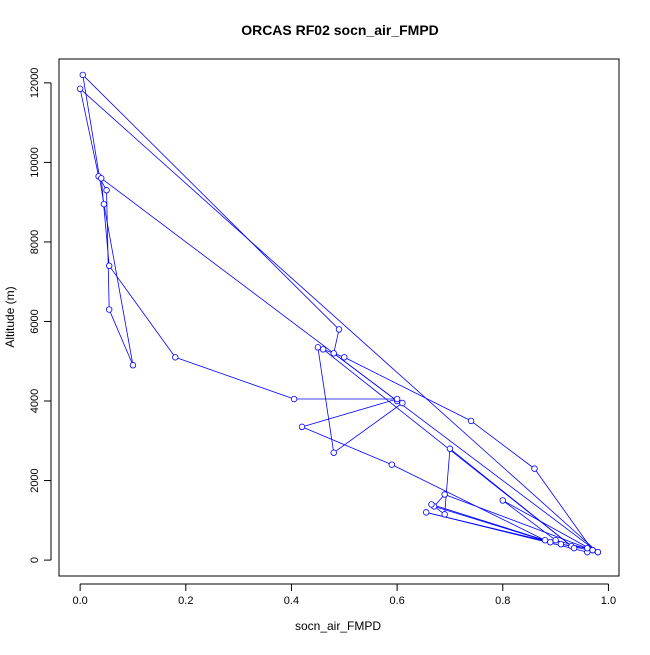 The height and width of the screenshot is (655, 650). What do you see at coordinates (35, 321) in the screenshot?
I see `y-tick-label: 6000` at bounding box center [35, 321].